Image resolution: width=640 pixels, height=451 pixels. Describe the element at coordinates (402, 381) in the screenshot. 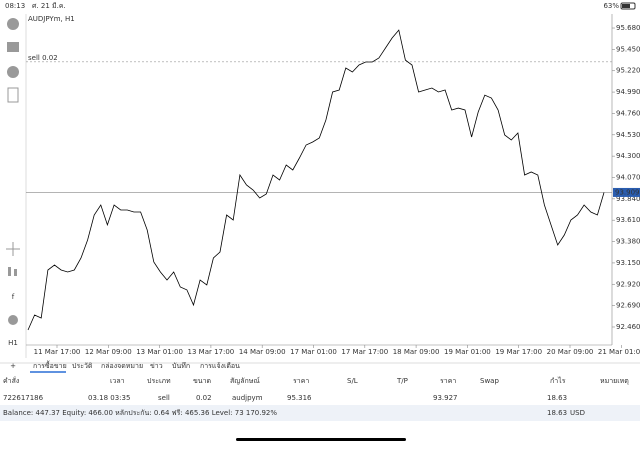

I see `column-header: T/P` at that location.